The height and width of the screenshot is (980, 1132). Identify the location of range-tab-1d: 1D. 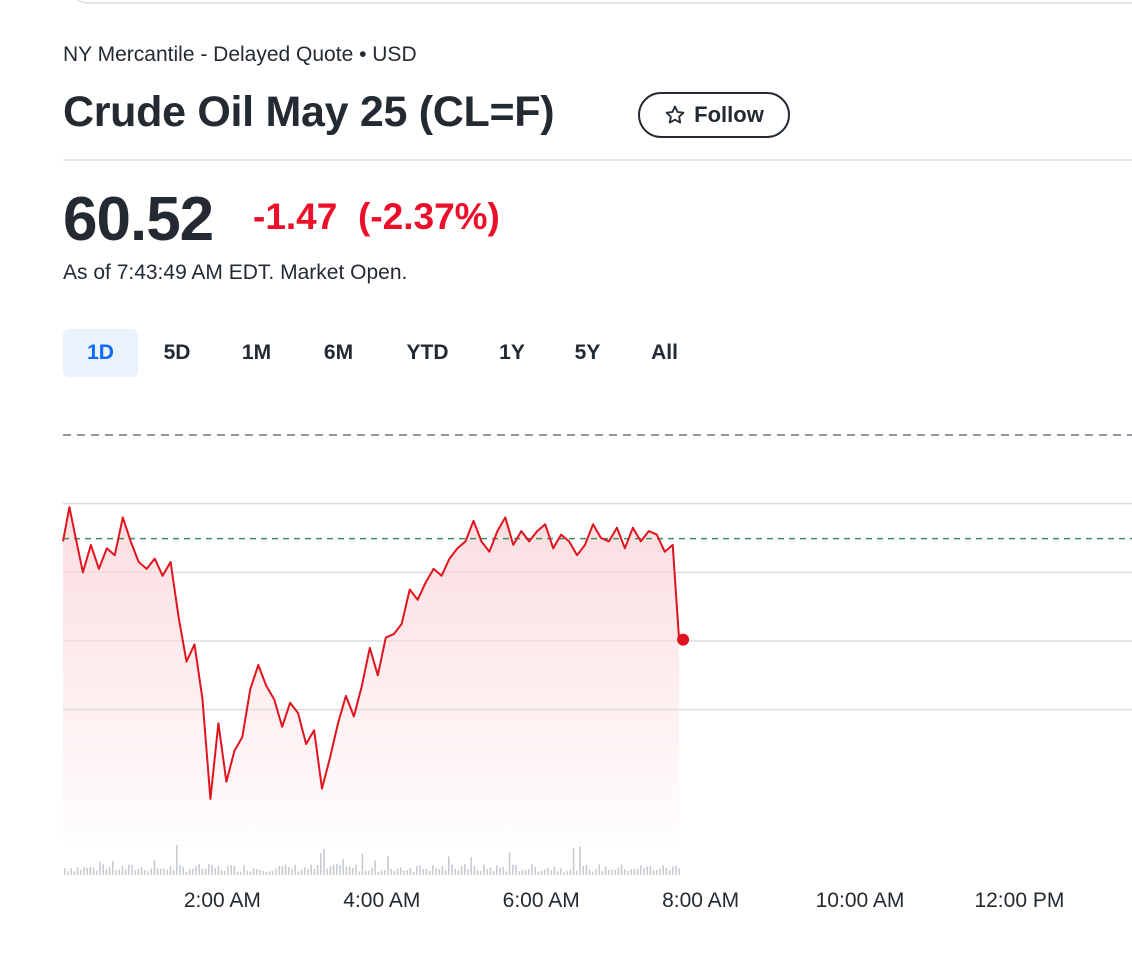
(100, 353).